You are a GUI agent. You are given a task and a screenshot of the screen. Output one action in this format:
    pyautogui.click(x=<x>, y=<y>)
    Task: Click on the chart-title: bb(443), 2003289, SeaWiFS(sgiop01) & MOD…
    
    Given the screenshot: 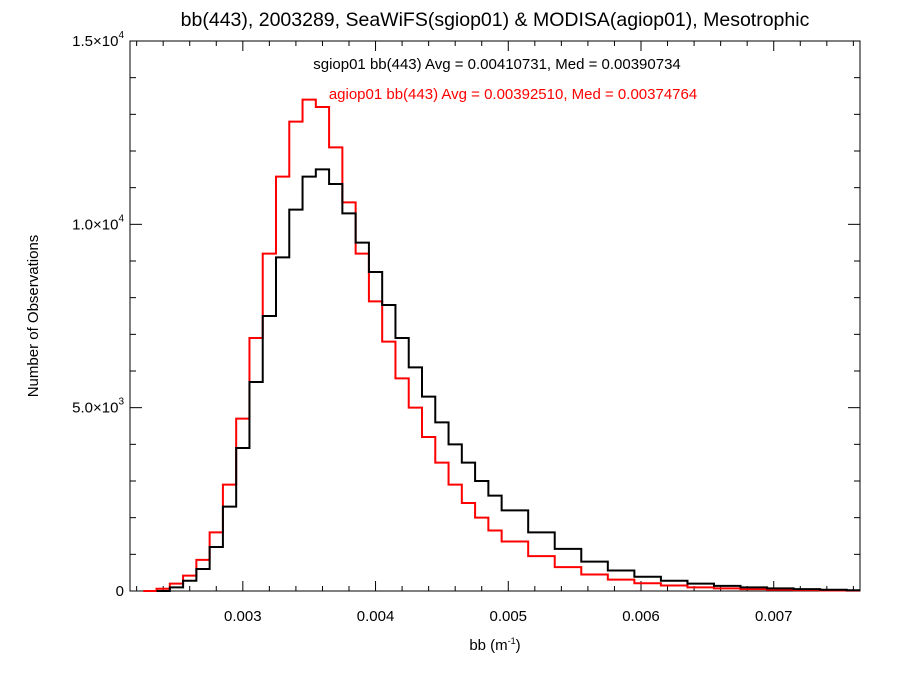 What is the action you would take?
    pyautogui.click(x=495, y=20)
    